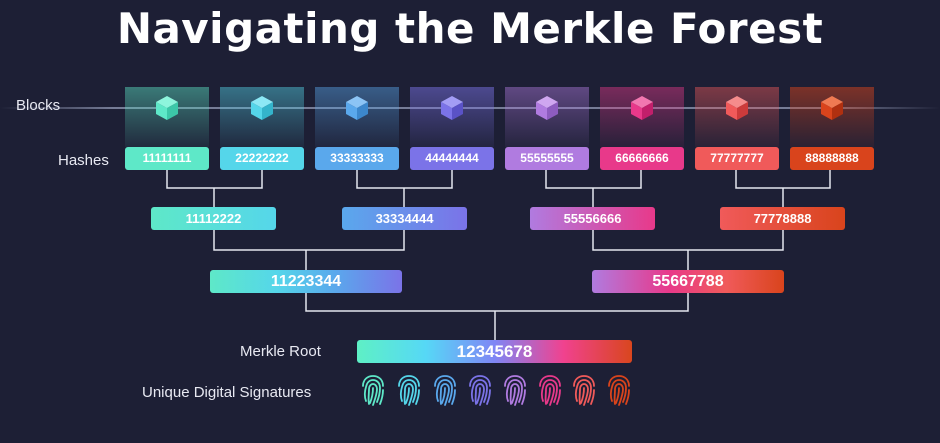 This screenshot has width=940, height=443. Describe the element at coordinates (737, 158) in the screenshot. I see `hash-leaf-7: 77777777` at that location.